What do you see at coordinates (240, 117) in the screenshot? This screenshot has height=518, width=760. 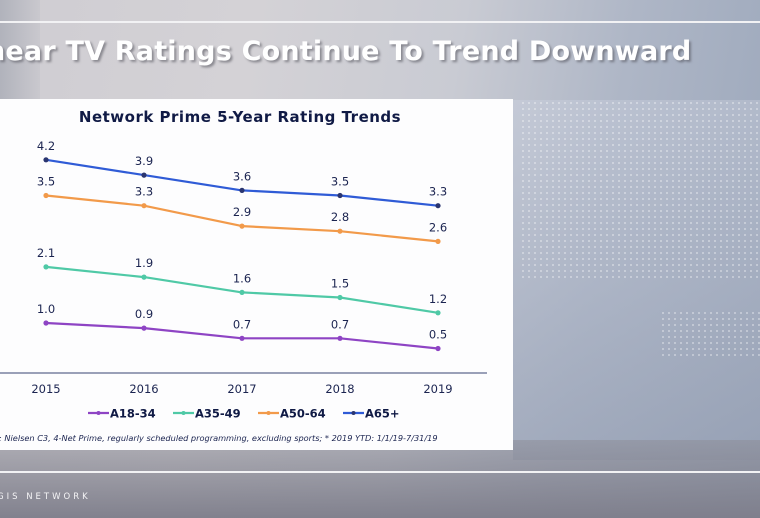 I see `chart-title: Network Prime 5-Year Rating Trends` at bounding box center [240, 117].